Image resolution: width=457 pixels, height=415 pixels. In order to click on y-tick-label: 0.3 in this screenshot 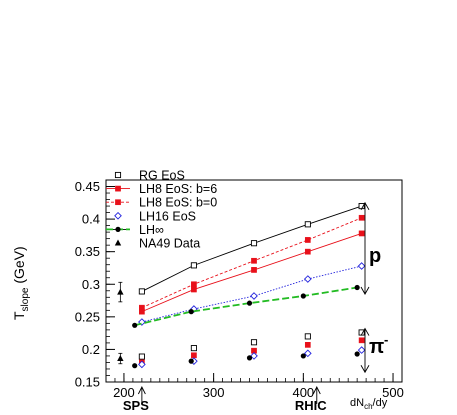, I will do `click(91, 284)`.